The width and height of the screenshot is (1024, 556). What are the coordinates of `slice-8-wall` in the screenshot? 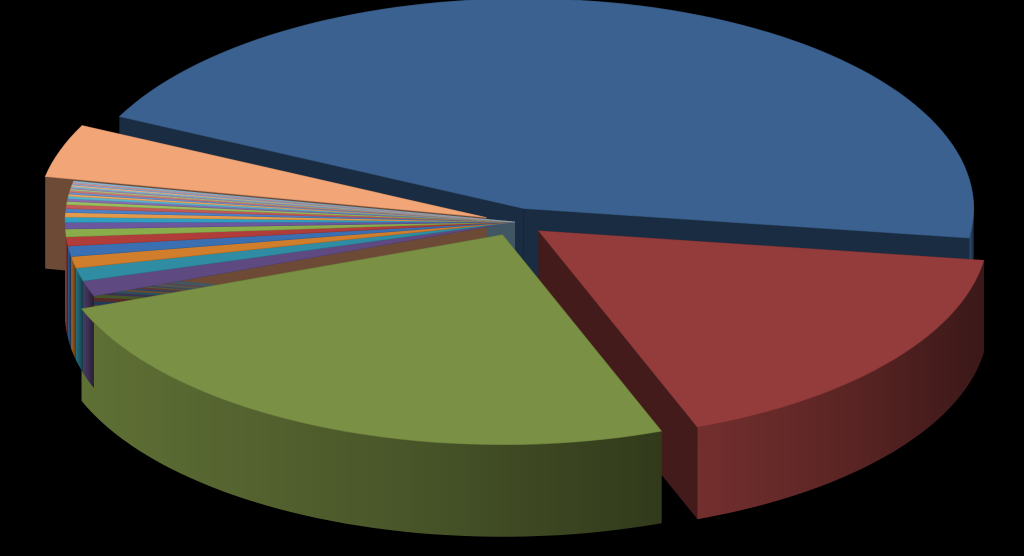 It's located at (66, 279).